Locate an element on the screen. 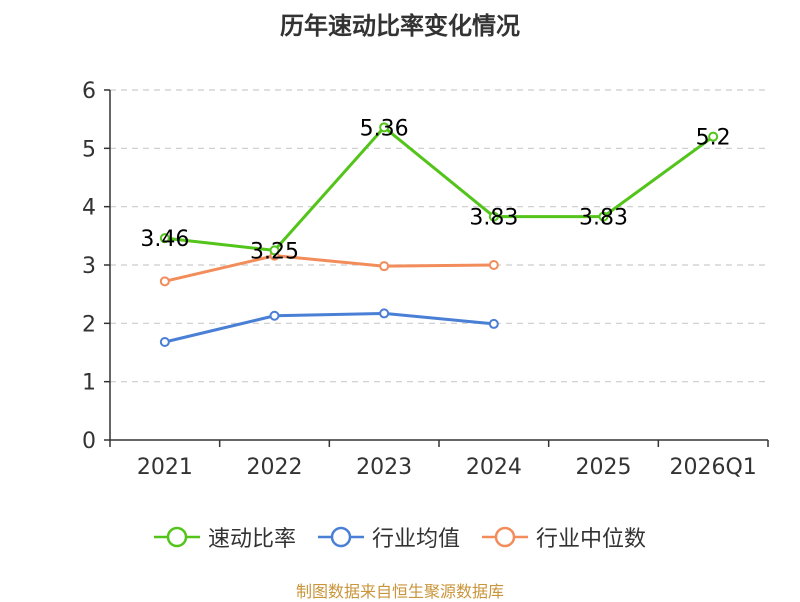  legend-item: 行业中位数 is located at coordinates (564, 537).